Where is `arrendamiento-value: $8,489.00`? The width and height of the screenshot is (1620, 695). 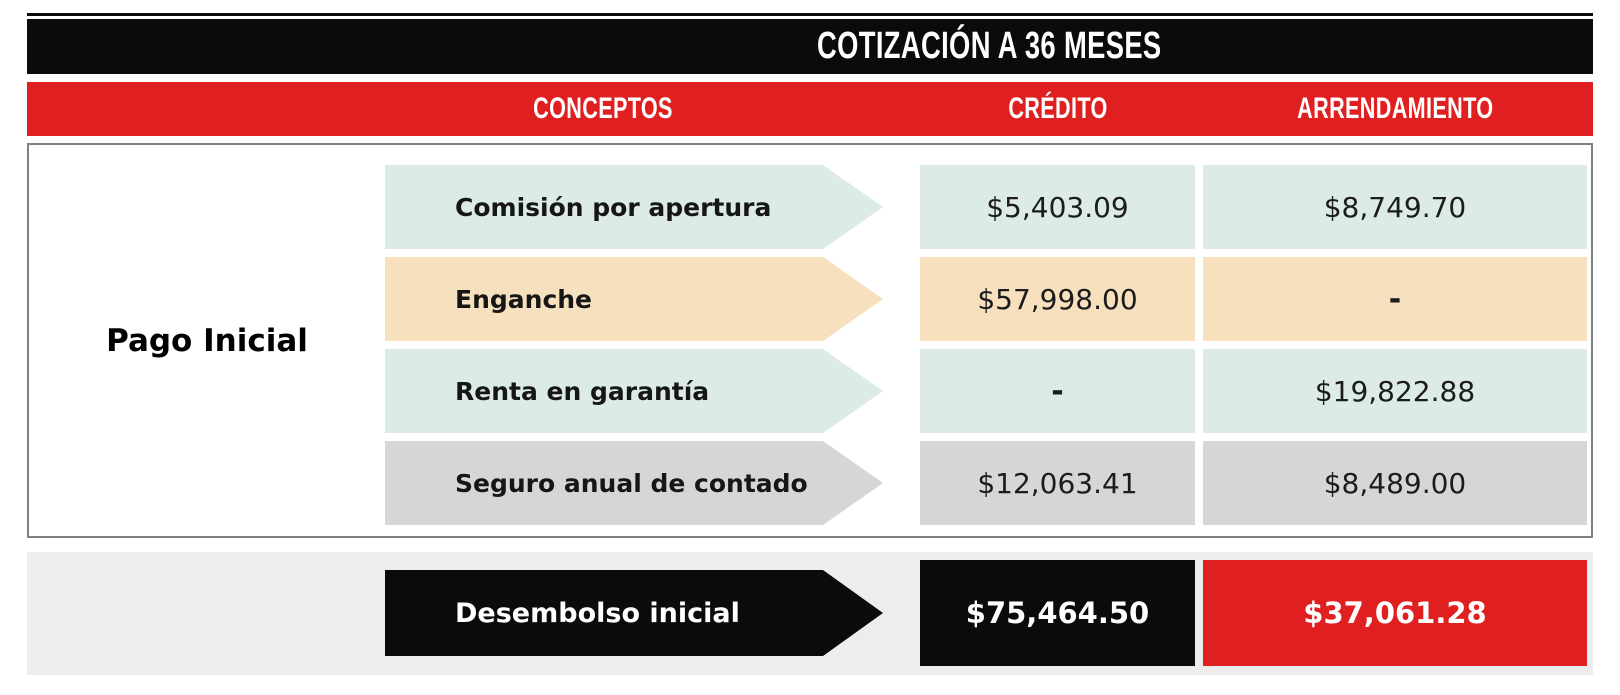
arrendamiento-value: $8,489.00 is located at coordinates (1395, 483).